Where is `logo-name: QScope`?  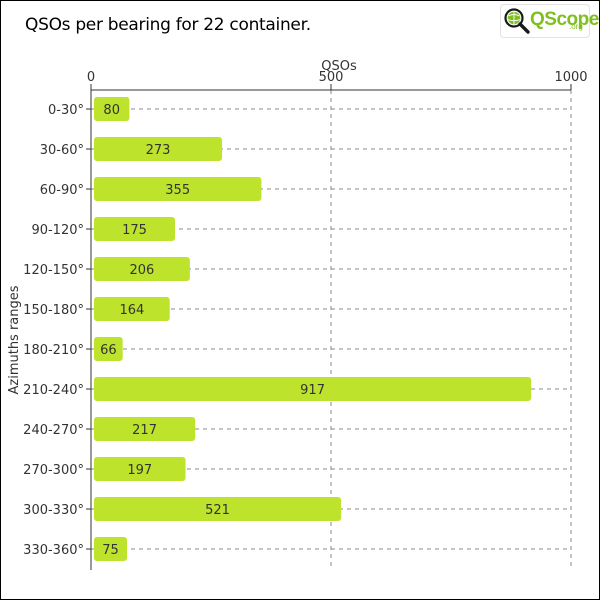
logo-name: QScope is located at coordinates (564, 19).